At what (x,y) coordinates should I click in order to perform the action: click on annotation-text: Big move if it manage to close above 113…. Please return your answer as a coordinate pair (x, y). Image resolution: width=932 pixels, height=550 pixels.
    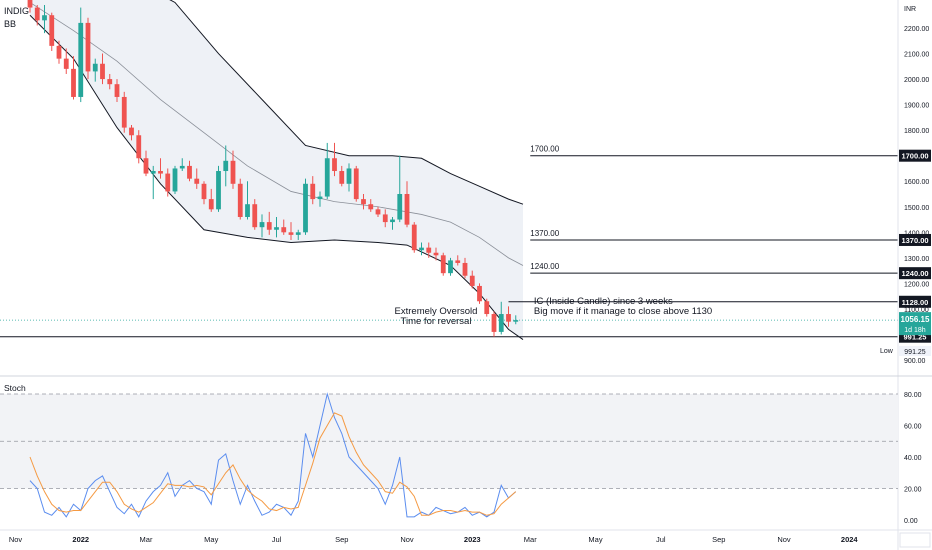
    Looking at the image, I should click on (623, 311).